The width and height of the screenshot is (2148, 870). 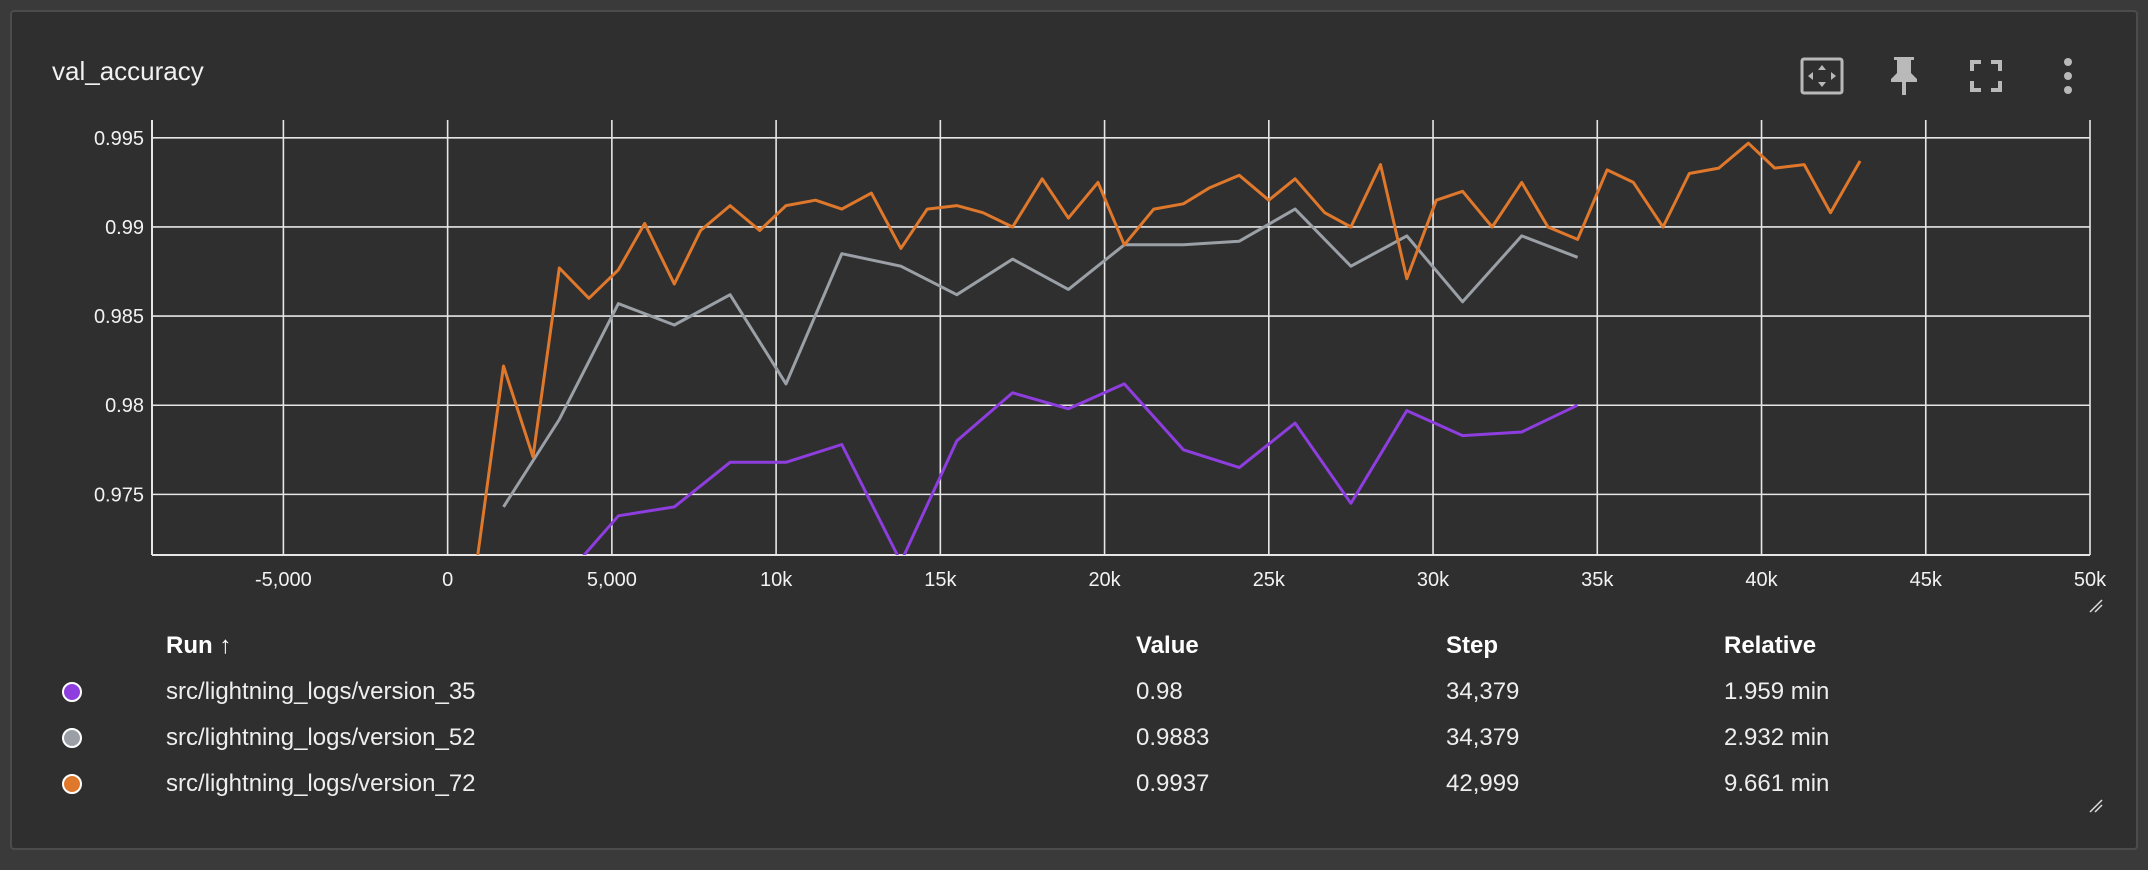 I want to click on y-tick-label: 0.975, so click(x=119, y=495).